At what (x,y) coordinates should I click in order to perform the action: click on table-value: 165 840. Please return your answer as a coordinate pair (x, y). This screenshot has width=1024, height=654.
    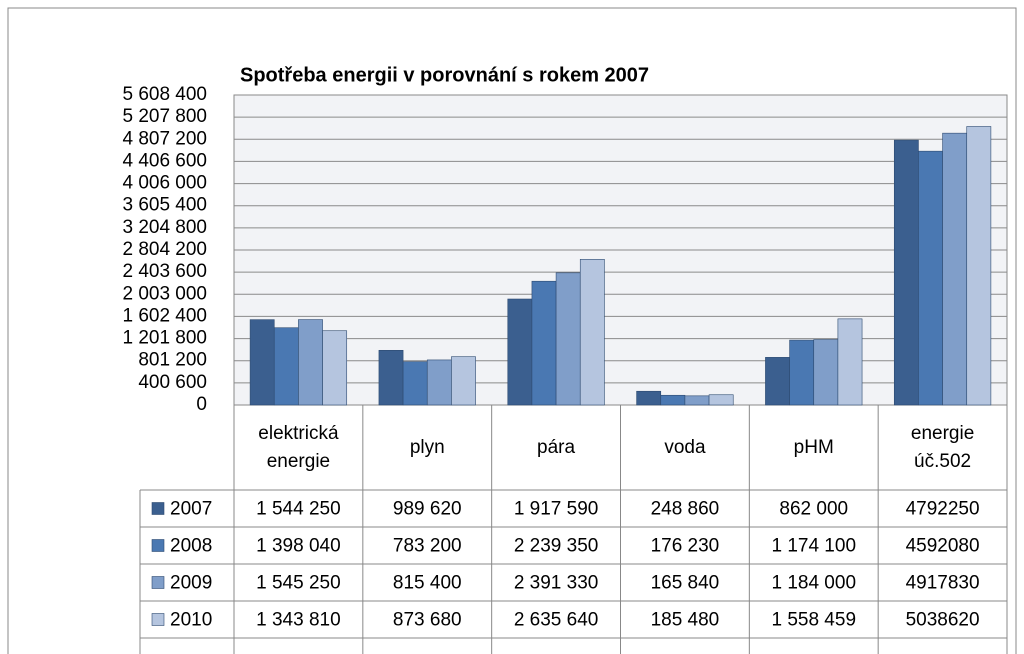
    Looking at the image, I should click on (685, 583).